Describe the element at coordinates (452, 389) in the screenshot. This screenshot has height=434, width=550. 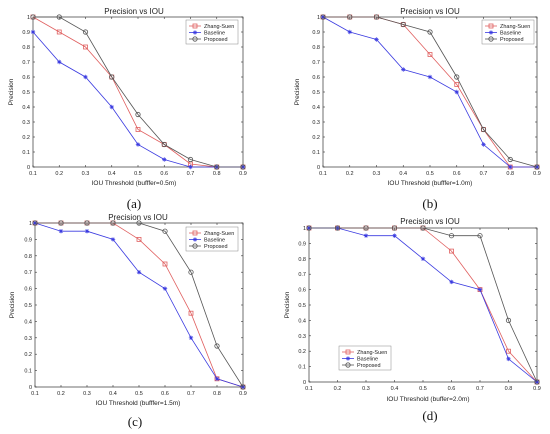
I see `x-tick-label: 0.6` at that location.